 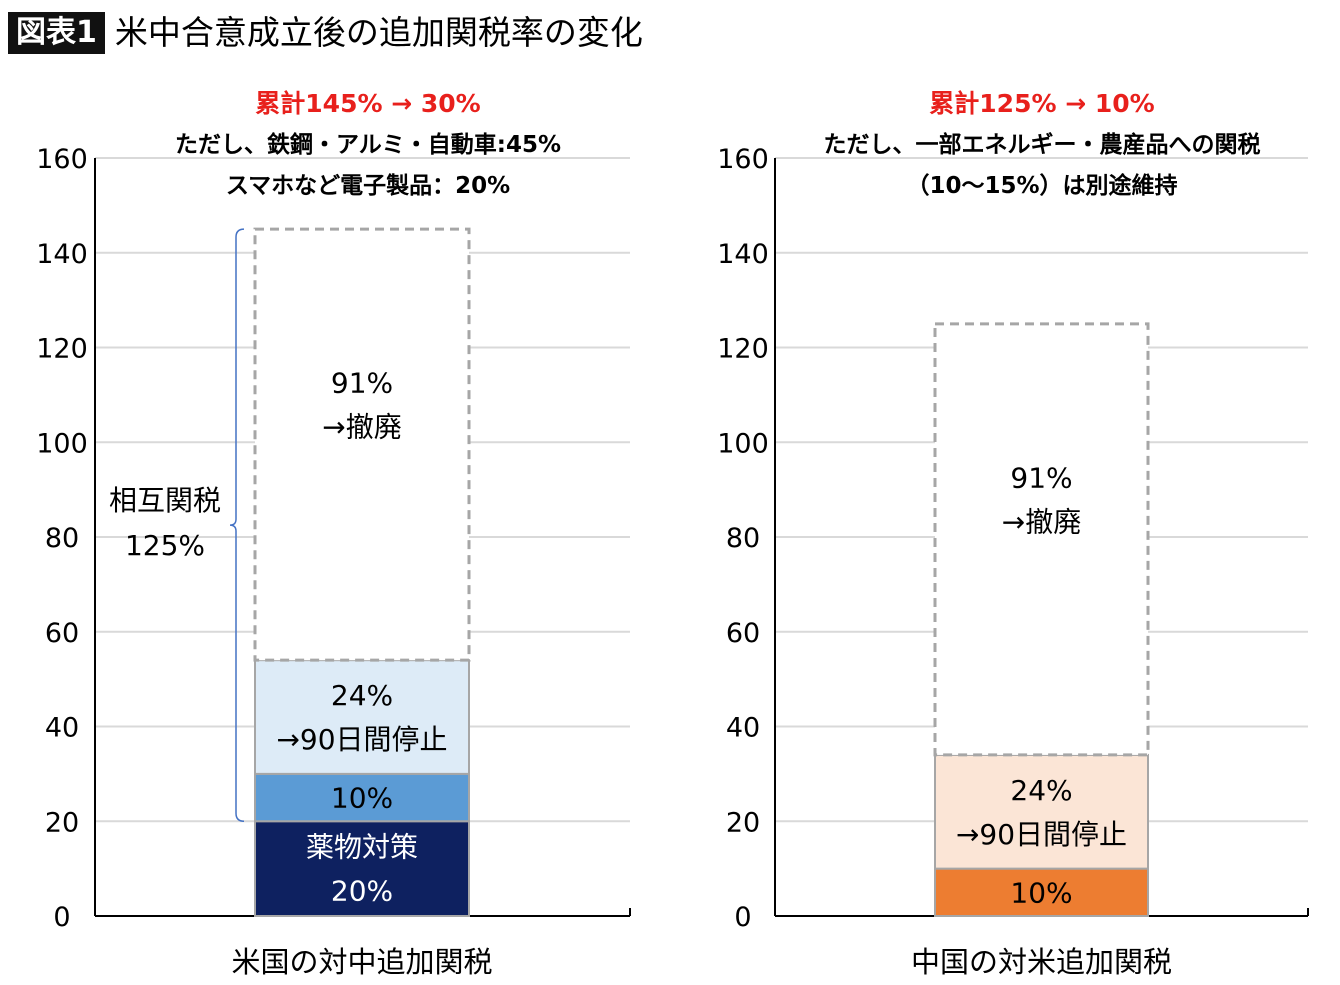 I want to click on figure-header: 図表1 米中合意成立後の追加関税率の変化, so click(x=325, y=33).